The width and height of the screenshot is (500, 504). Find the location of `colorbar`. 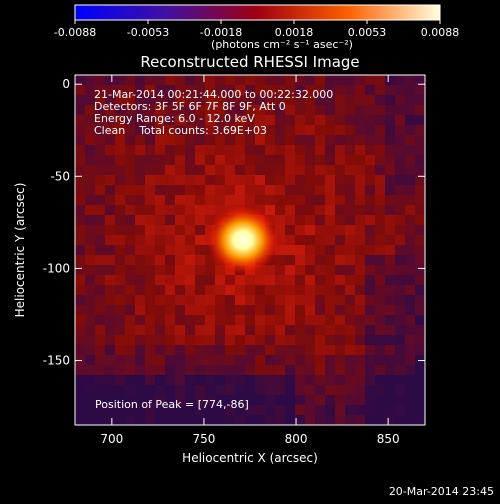

colorbar is located at coordinates (257, 12).